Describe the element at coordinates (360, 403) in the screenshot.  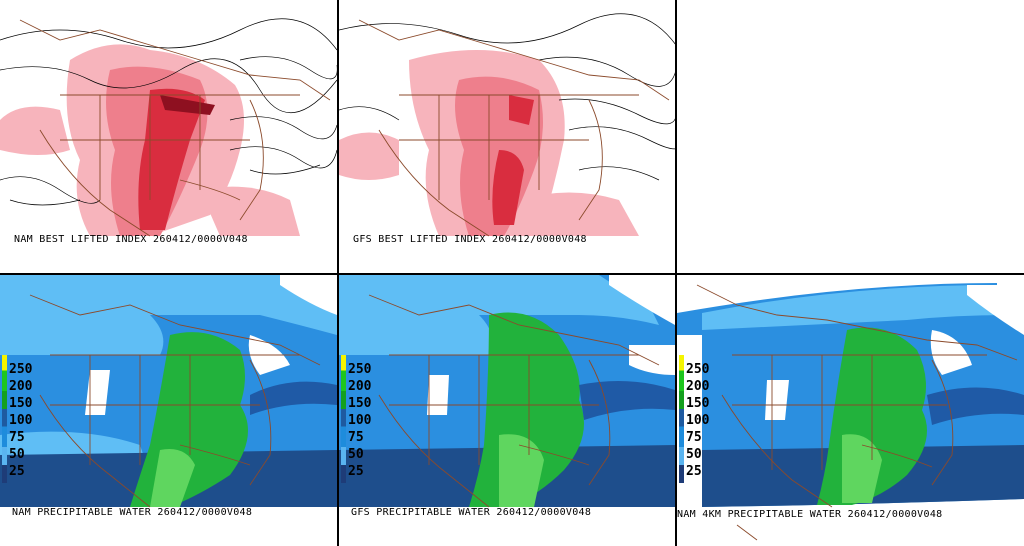
I see `gfs-pw-legend-tick: 150` at that location.